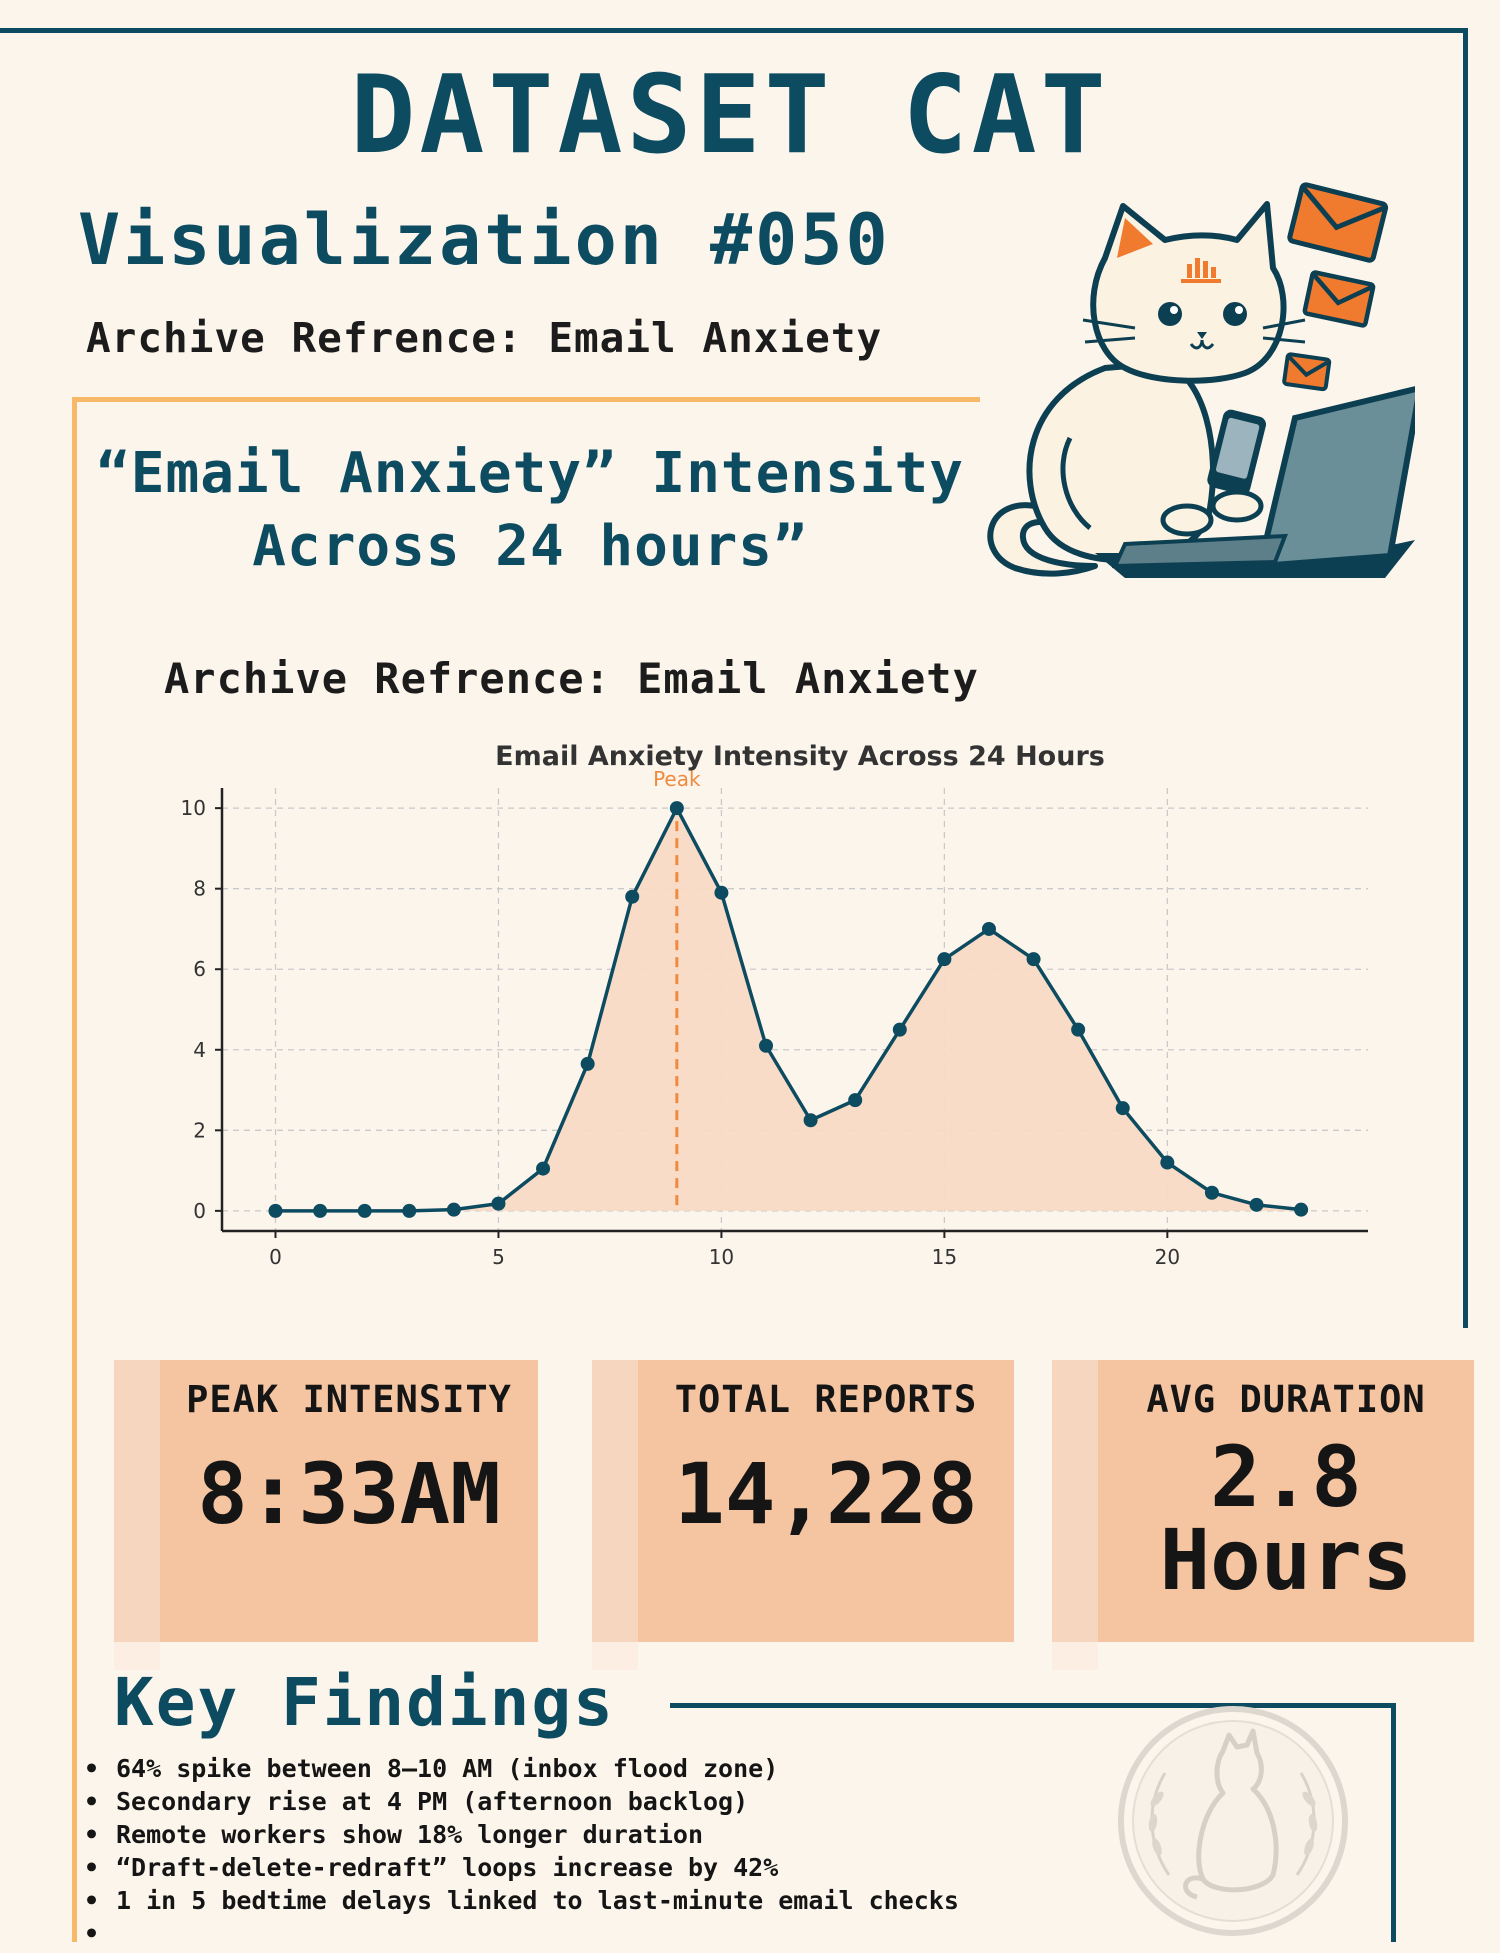 This screenshot has height=1953, width=1500. I want to click on x-tick-label: 10, so click(721, 1257).